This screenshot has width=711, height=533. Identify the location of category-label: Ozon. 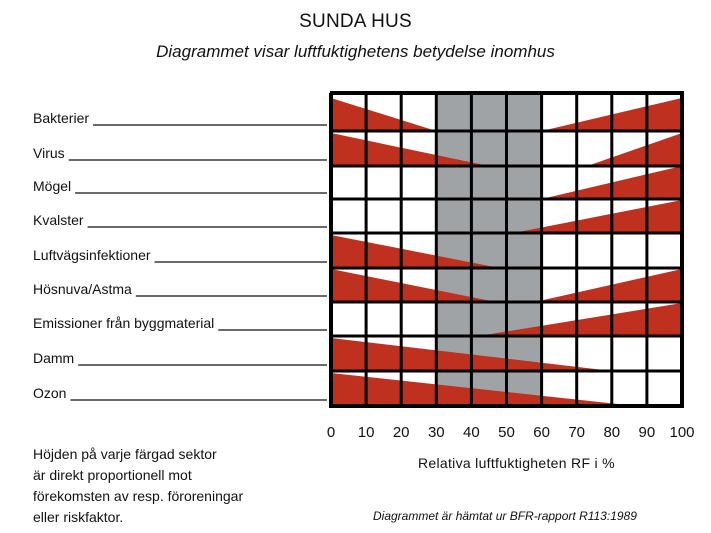
(49, 393).